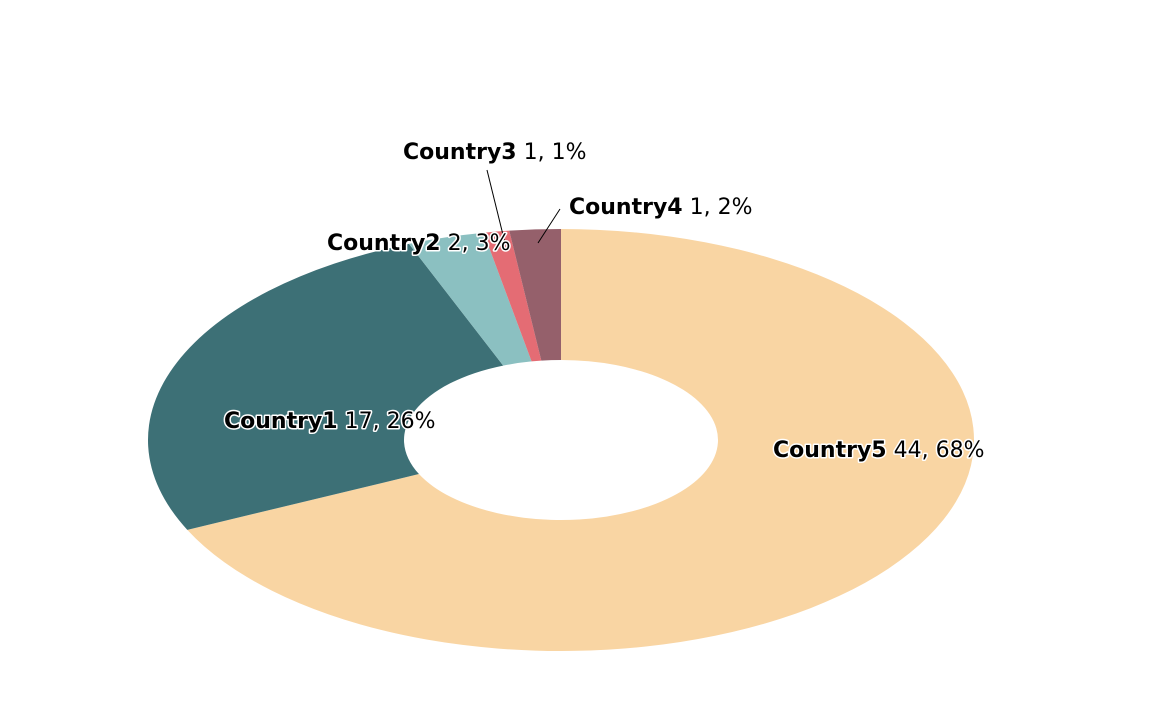  Describe the element at coordinates (496, 206) in the screenshot. I see `leader-line-country3` at that location.